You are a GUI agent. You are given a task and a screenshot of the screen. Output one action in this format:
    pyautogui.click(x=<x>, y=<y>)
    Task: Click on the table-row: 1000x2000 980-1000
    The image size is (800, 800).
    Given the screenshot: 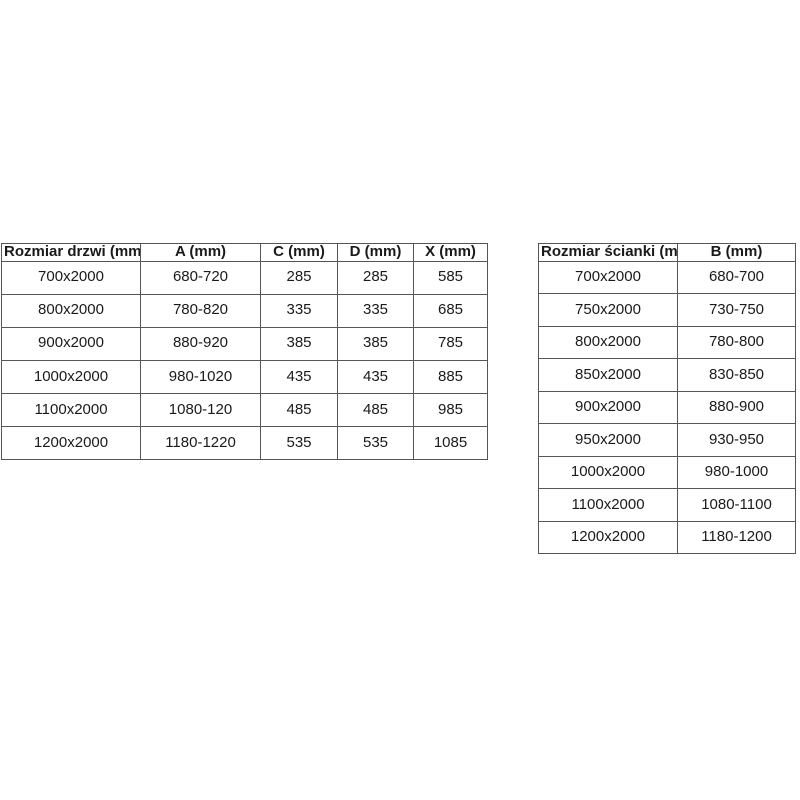 What is the action you would take?
    pyautogui.click(x=667, y=472)
    